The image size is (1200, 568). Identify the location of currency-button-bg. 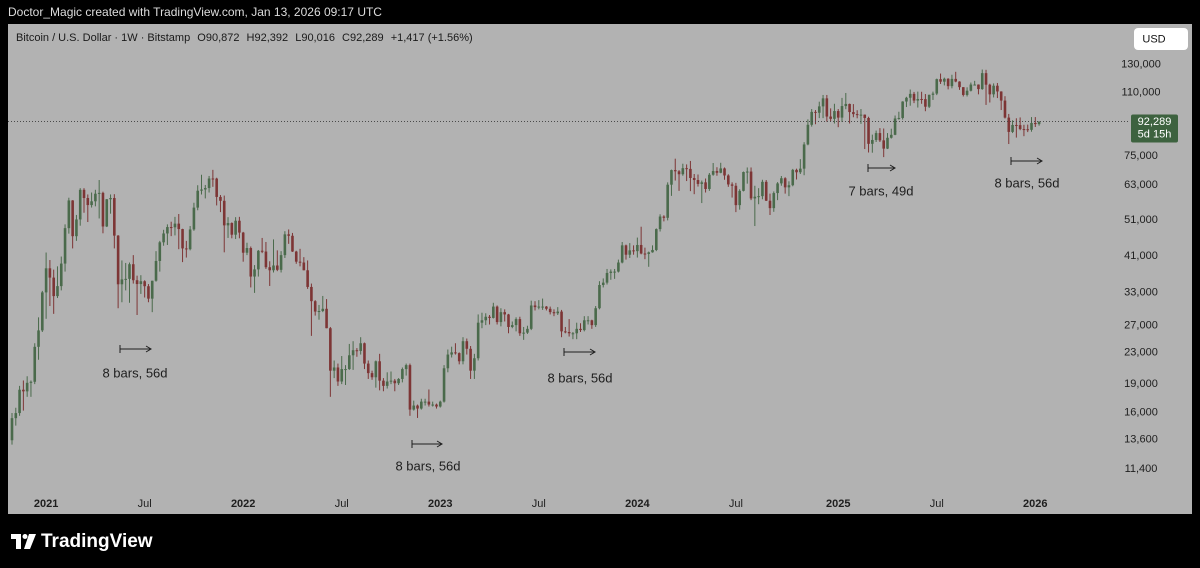
(1161, 39).